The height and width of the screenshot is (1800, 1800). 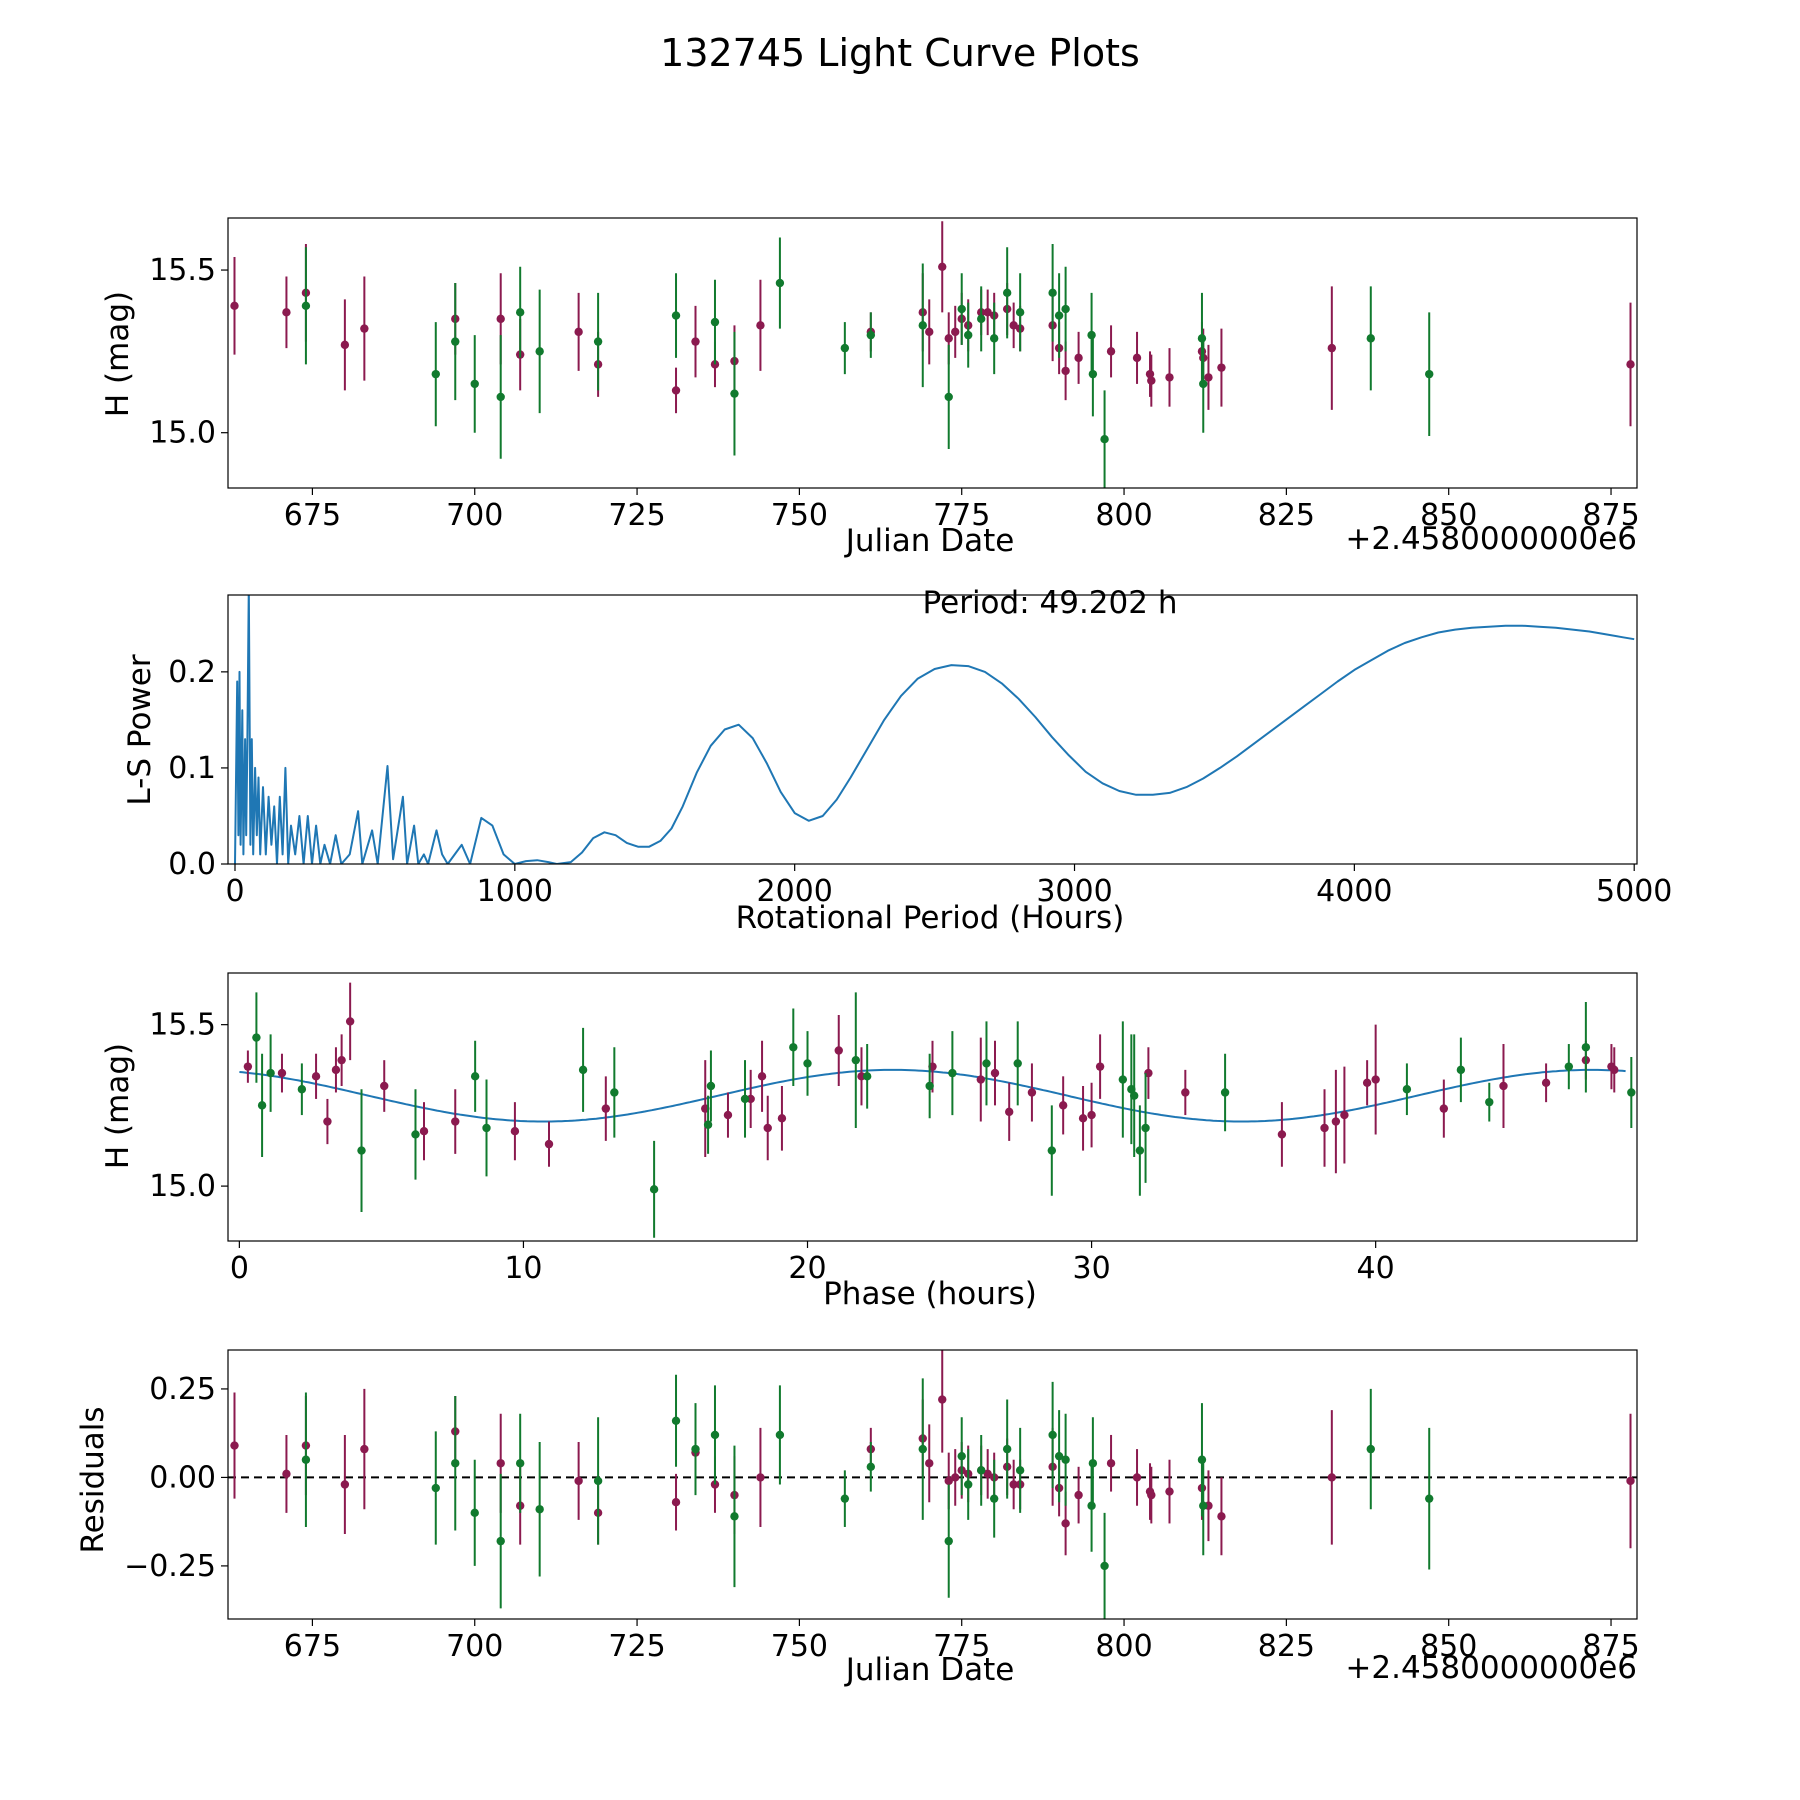 What do you see at coordinates (182, 270) in the screenshot?
I see `lightcurve-ytick-label: 15.5` at bounding box center [182, 270].